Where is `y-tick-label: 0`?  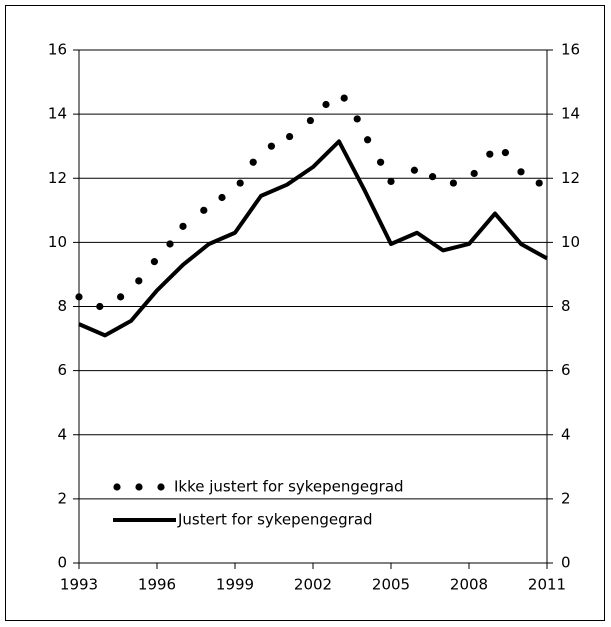 y-tick-label: 0 is located at coordinates (62, 563).